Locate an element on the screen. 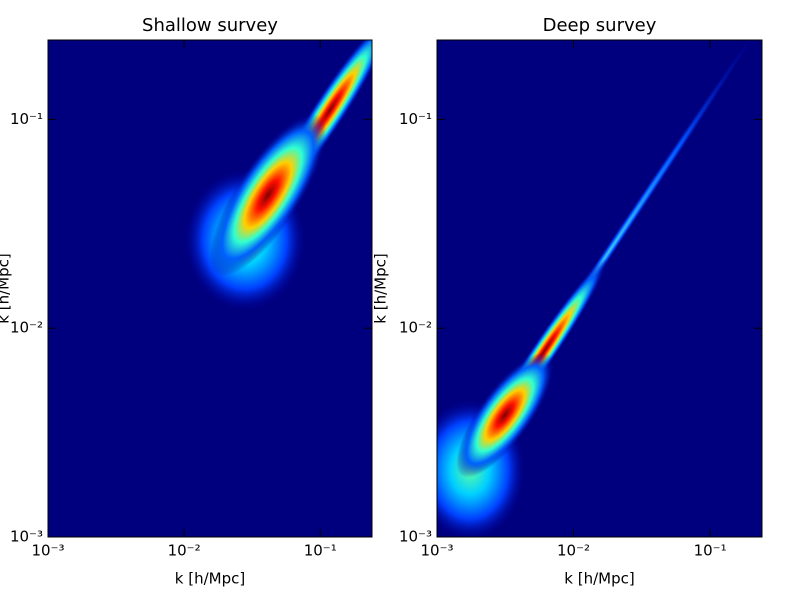  heatmap-image is located at coordinates (278, 175).